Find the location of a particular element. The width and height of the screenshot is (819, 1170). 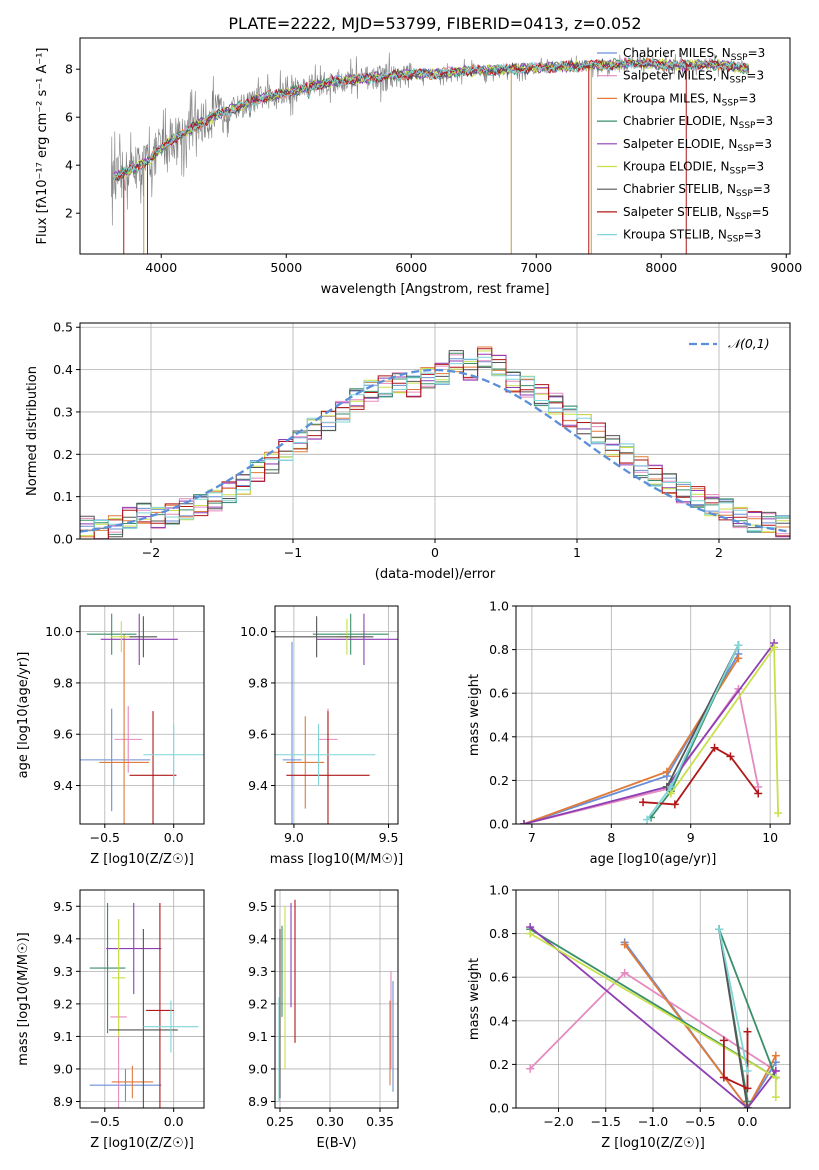

x-tick-label: 8000 is located at coordinates (661, 267).